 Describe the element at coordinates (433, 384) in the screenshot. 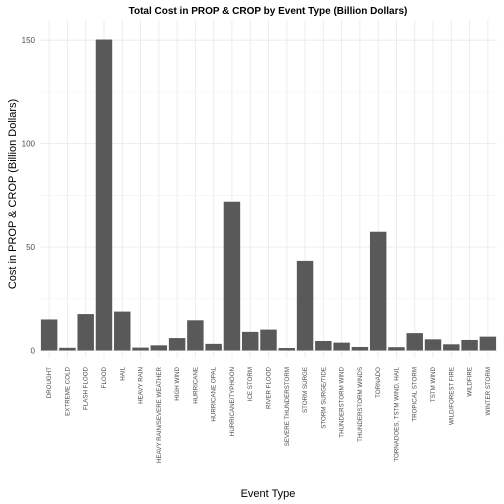

I see `x-tick-label: TSTM WIND` at that location.